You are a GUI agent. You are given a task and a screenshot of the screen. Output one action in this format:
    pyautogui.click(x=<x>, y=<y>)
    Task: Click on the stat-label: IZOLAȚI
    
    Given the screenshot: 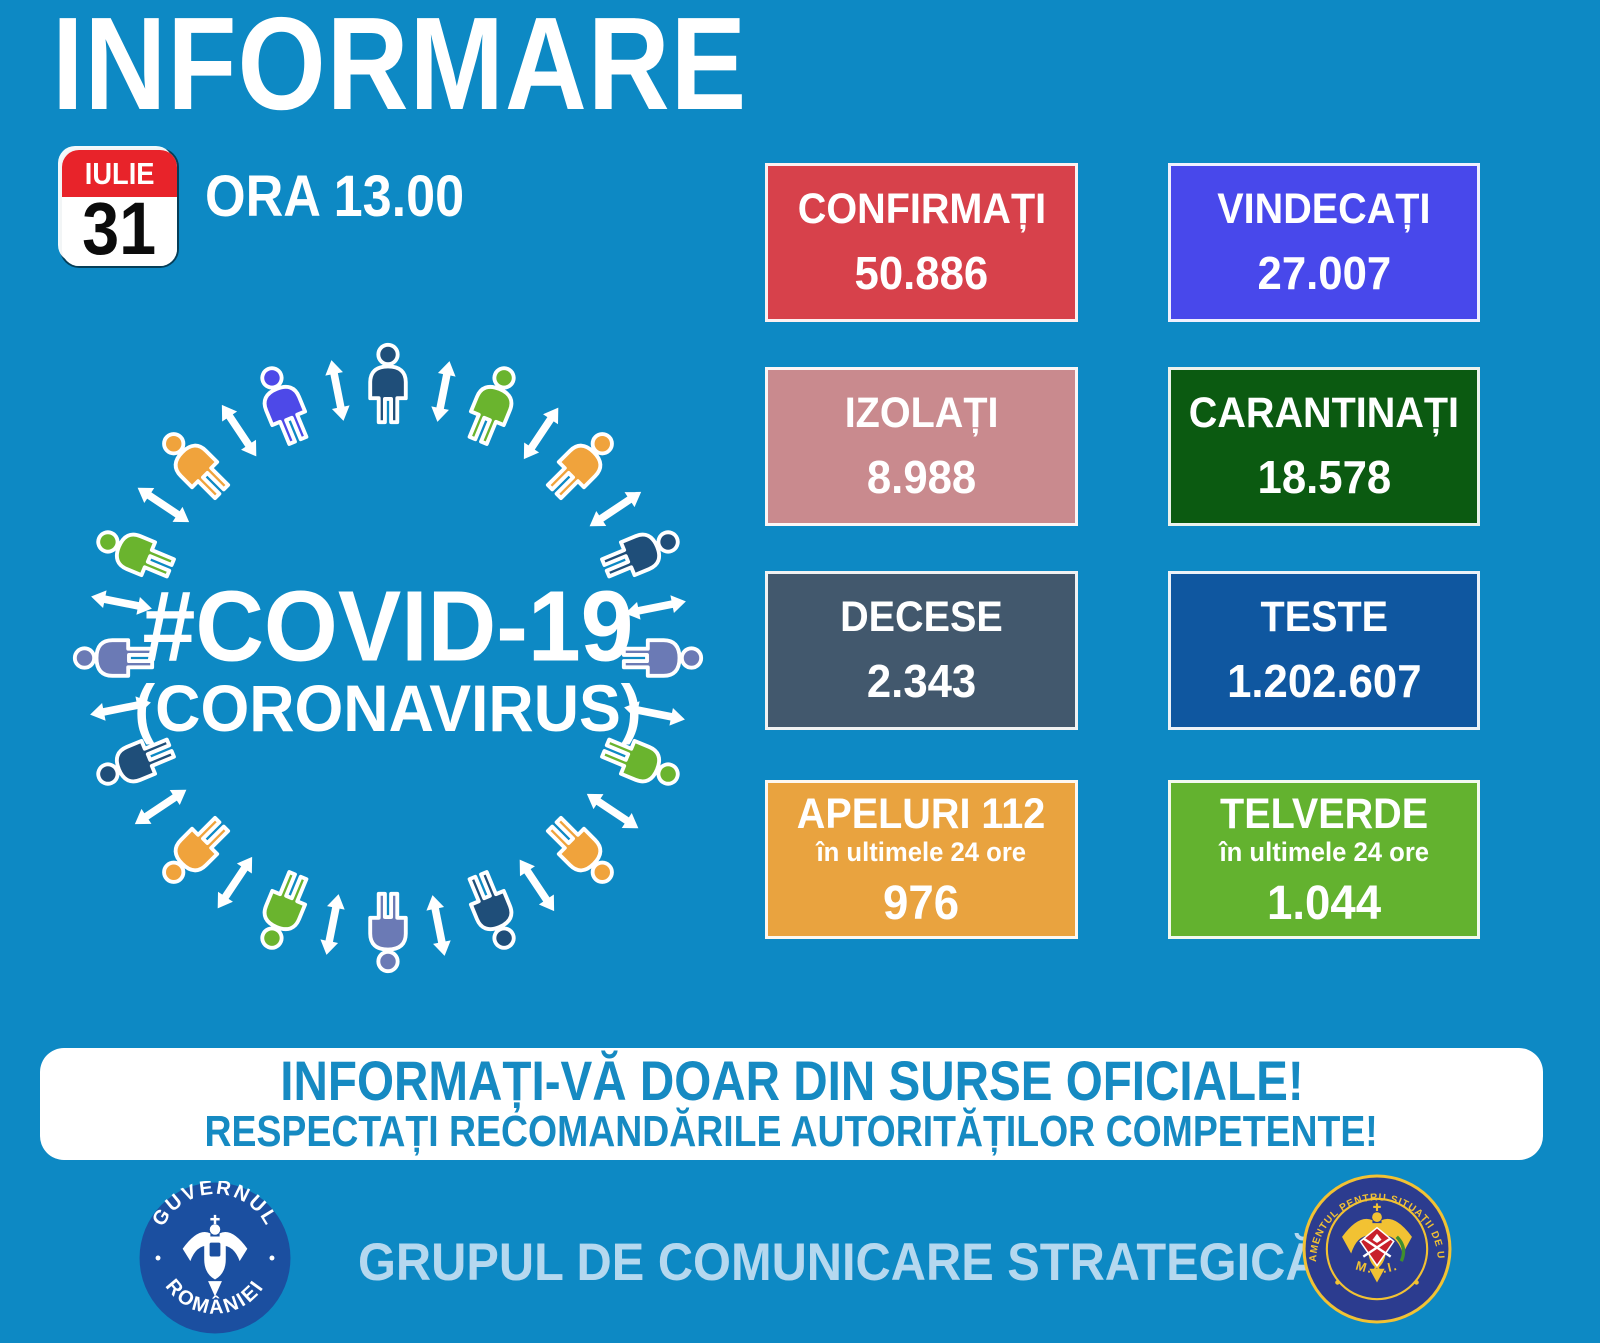 What is the action you would take?
    pyautogui.click(x=921, y=412)
    